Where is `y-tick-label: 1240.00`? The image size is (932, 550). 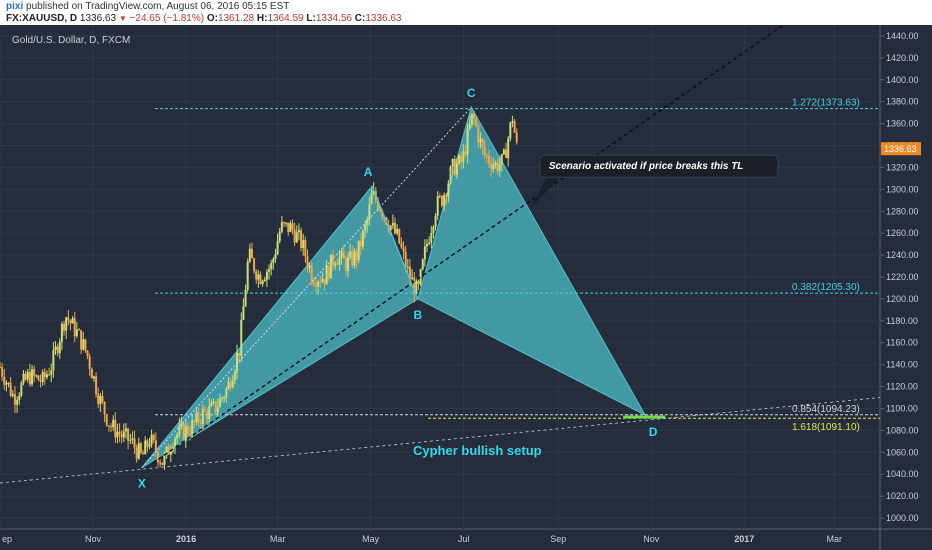
y-tick-label: 1240.00 is located at coordinates (902, 255).